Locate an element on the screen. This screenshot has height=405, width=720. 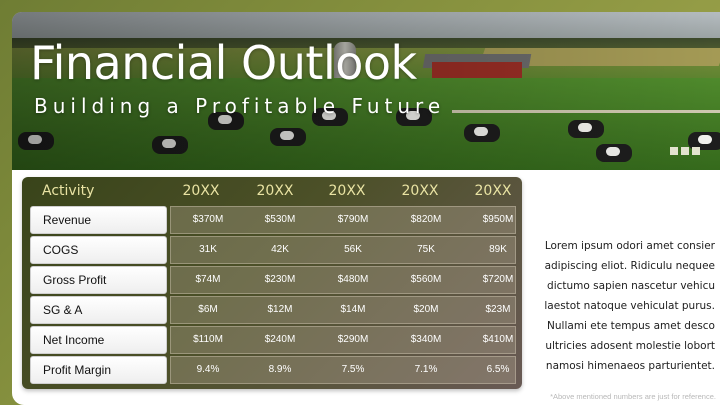
table-header-row: Activity 20XX 20XX 20XX 20XX 20XX is located at coordinates (272, 192).